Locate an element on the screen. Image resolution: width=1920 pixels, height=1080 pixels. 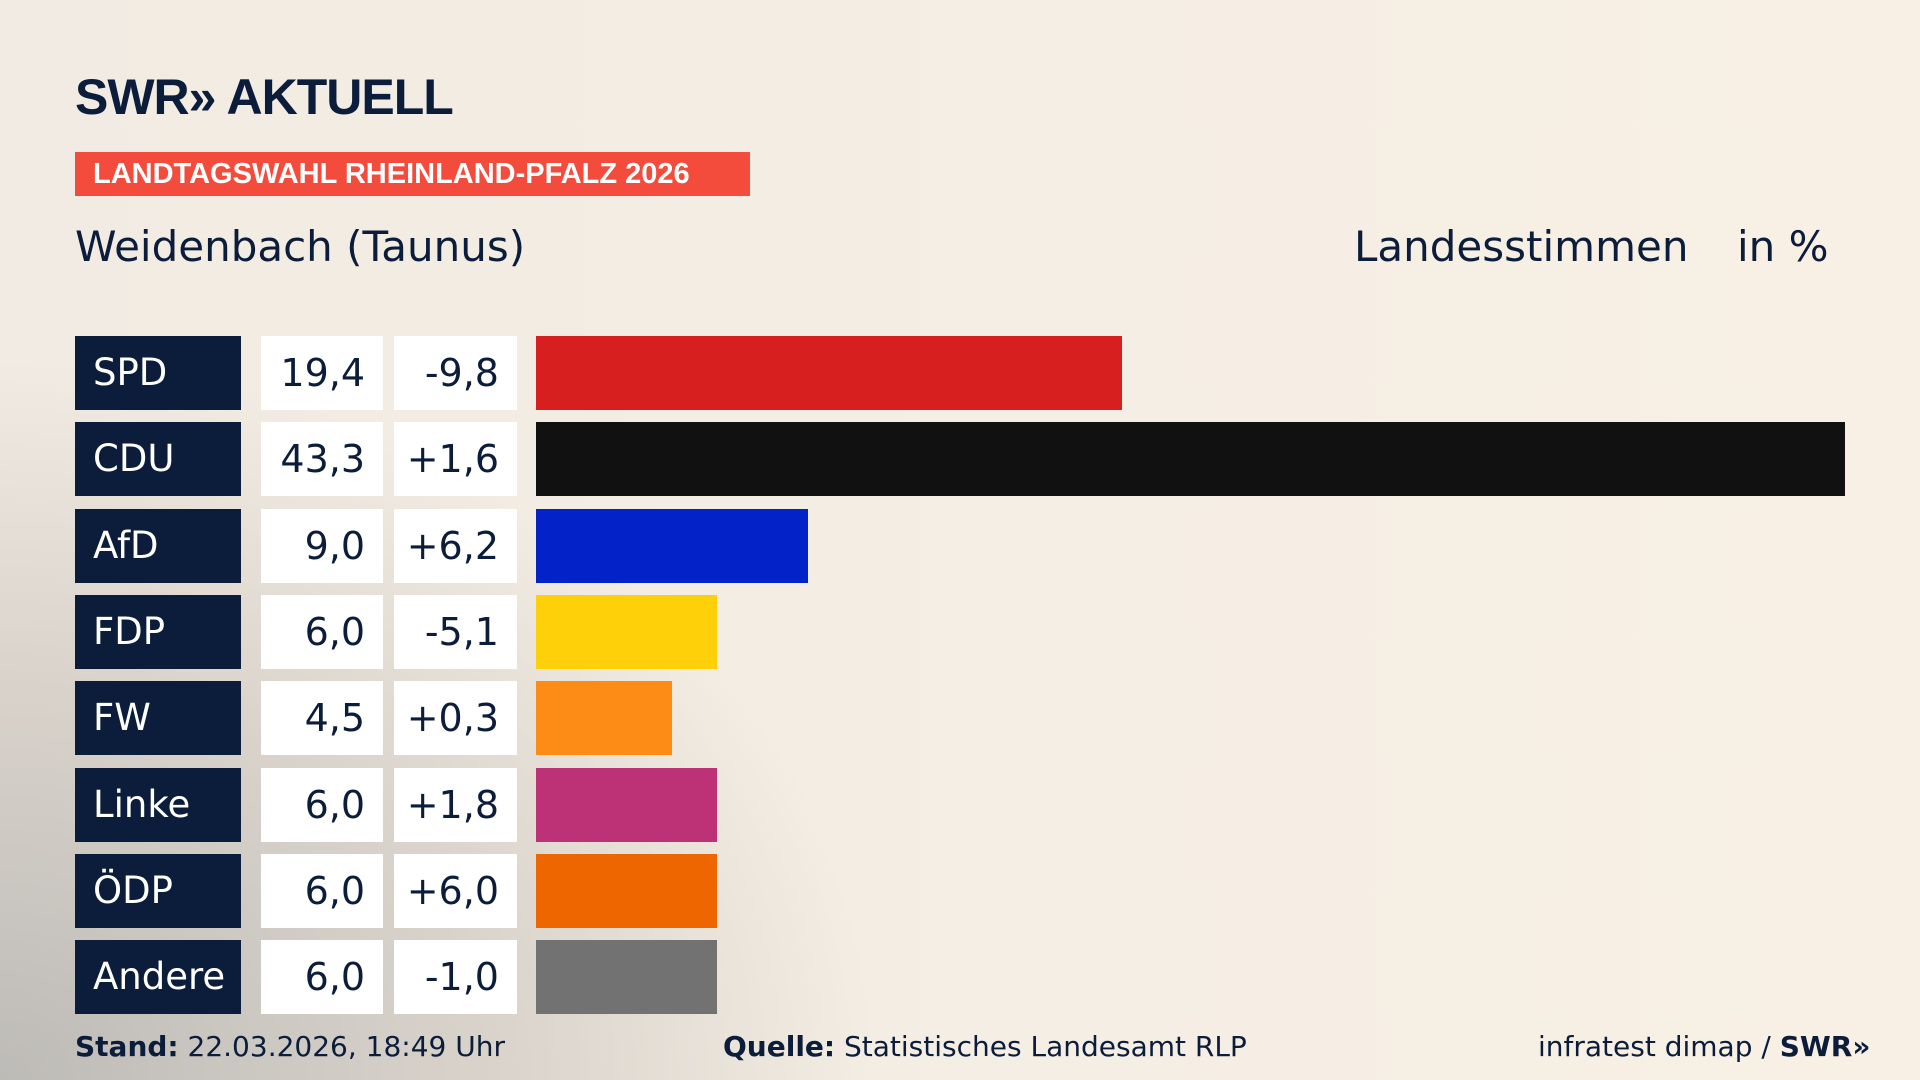
stand-value: 22.03.2026, 18:49 Uhr is located at coordinates (346, 1046).